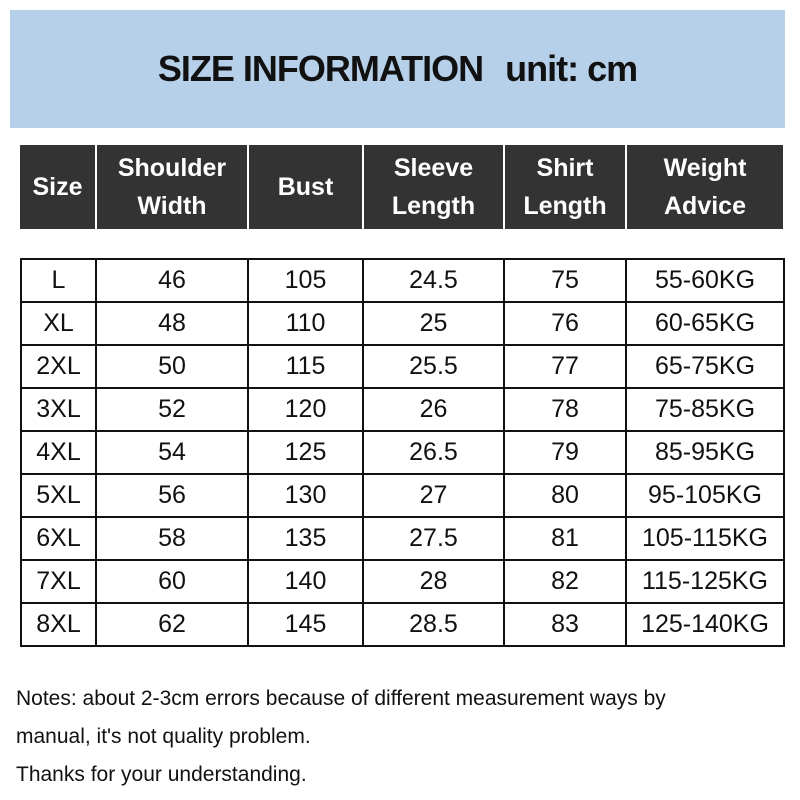 The height and width of the screenshot is (800, 800). Describe the element at coordinates (705, 206) in the screenshot. I see `header-text: Advice` at that location.